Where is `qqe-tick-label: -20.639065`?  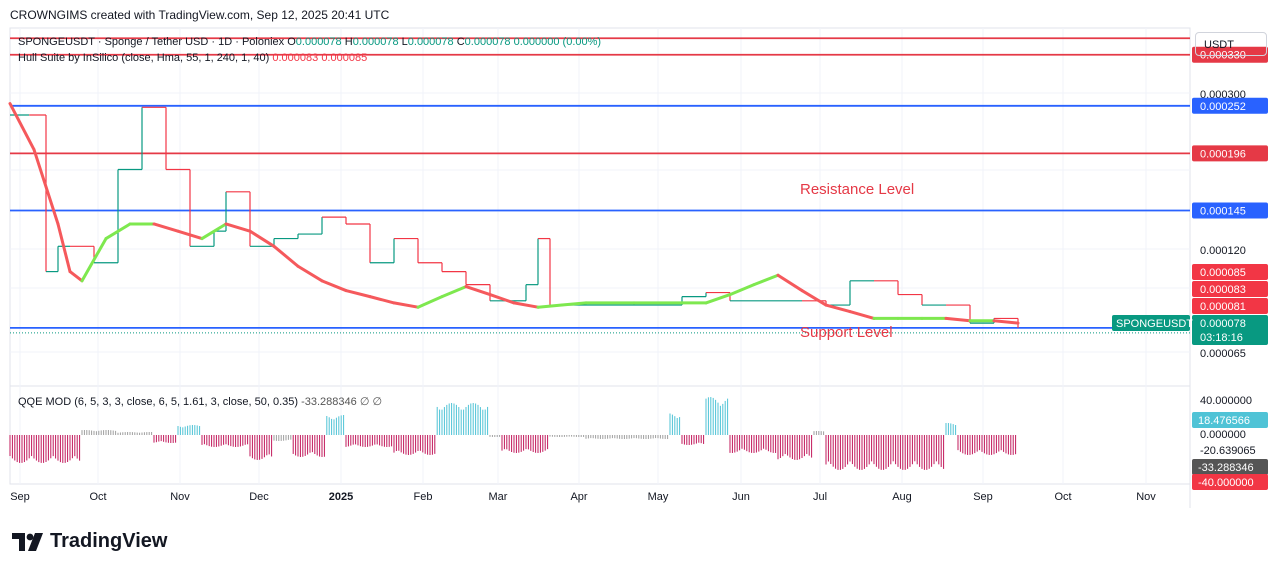
qqe-tick-label: -20.639065 is located at coordinates (1228, 451).